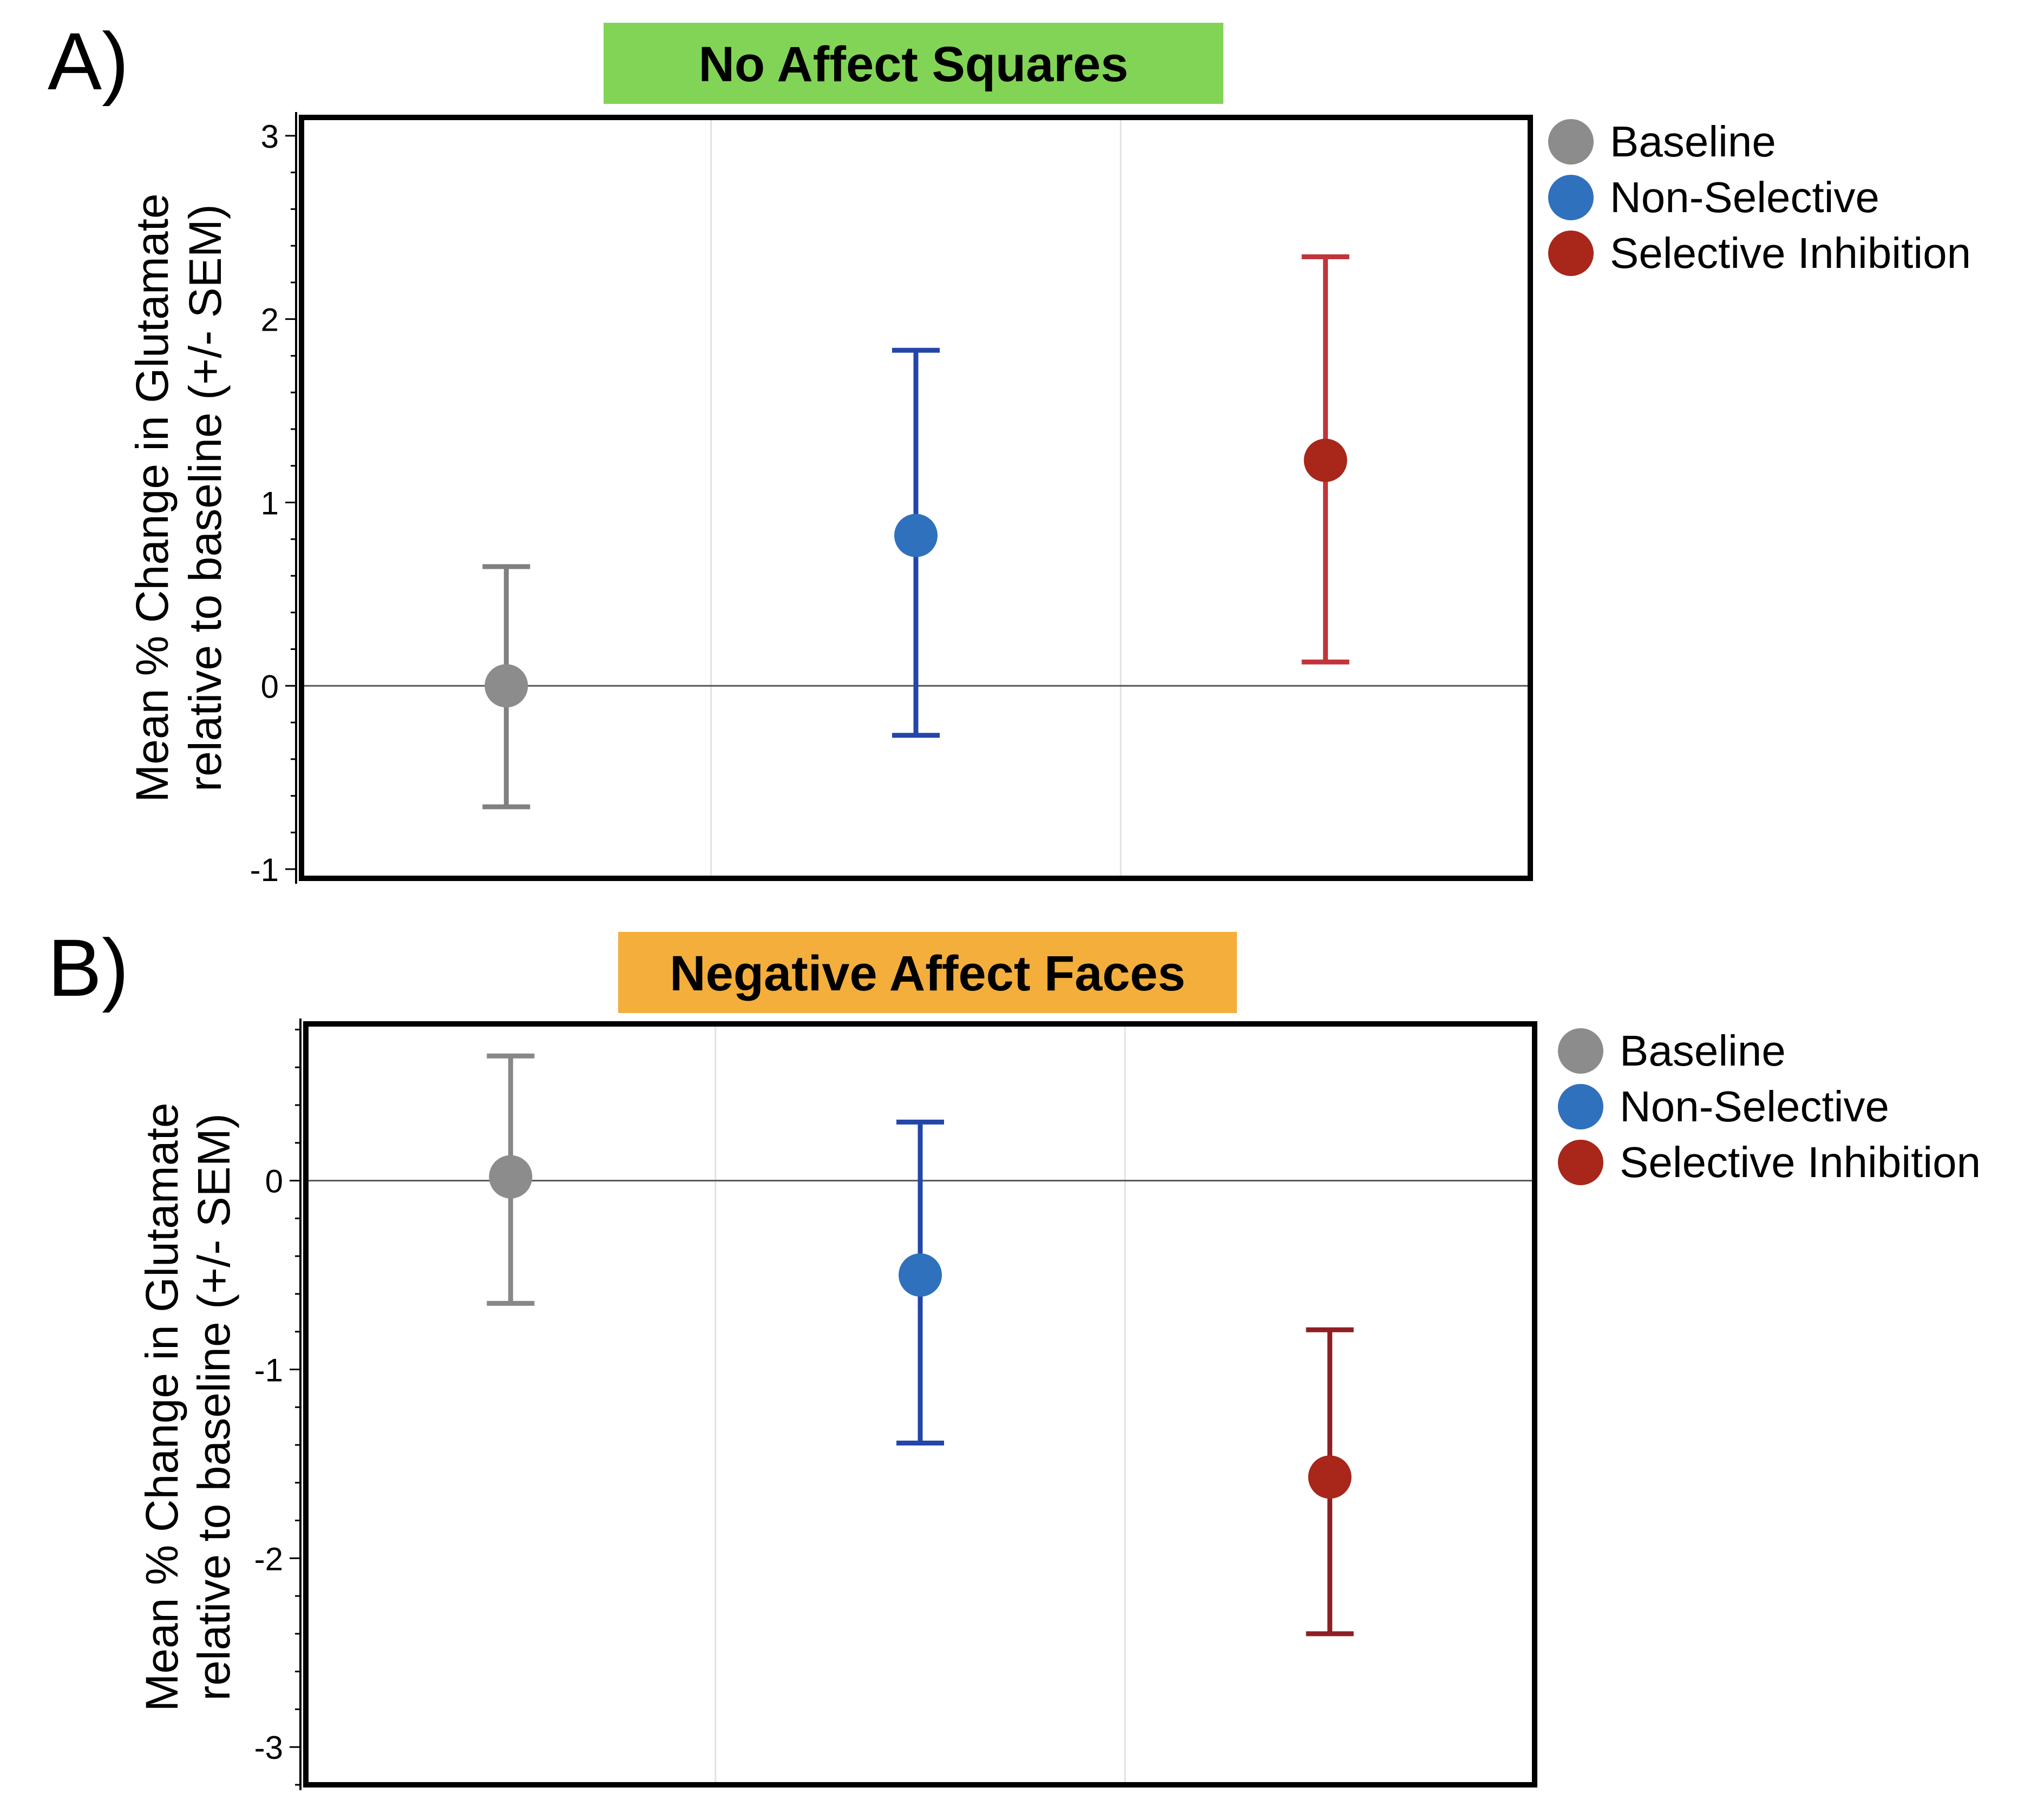  What do you see at coordinates (270, 137) in the screenshot?
I see `y-tick-label: 3` at bounding box center [270, 137].